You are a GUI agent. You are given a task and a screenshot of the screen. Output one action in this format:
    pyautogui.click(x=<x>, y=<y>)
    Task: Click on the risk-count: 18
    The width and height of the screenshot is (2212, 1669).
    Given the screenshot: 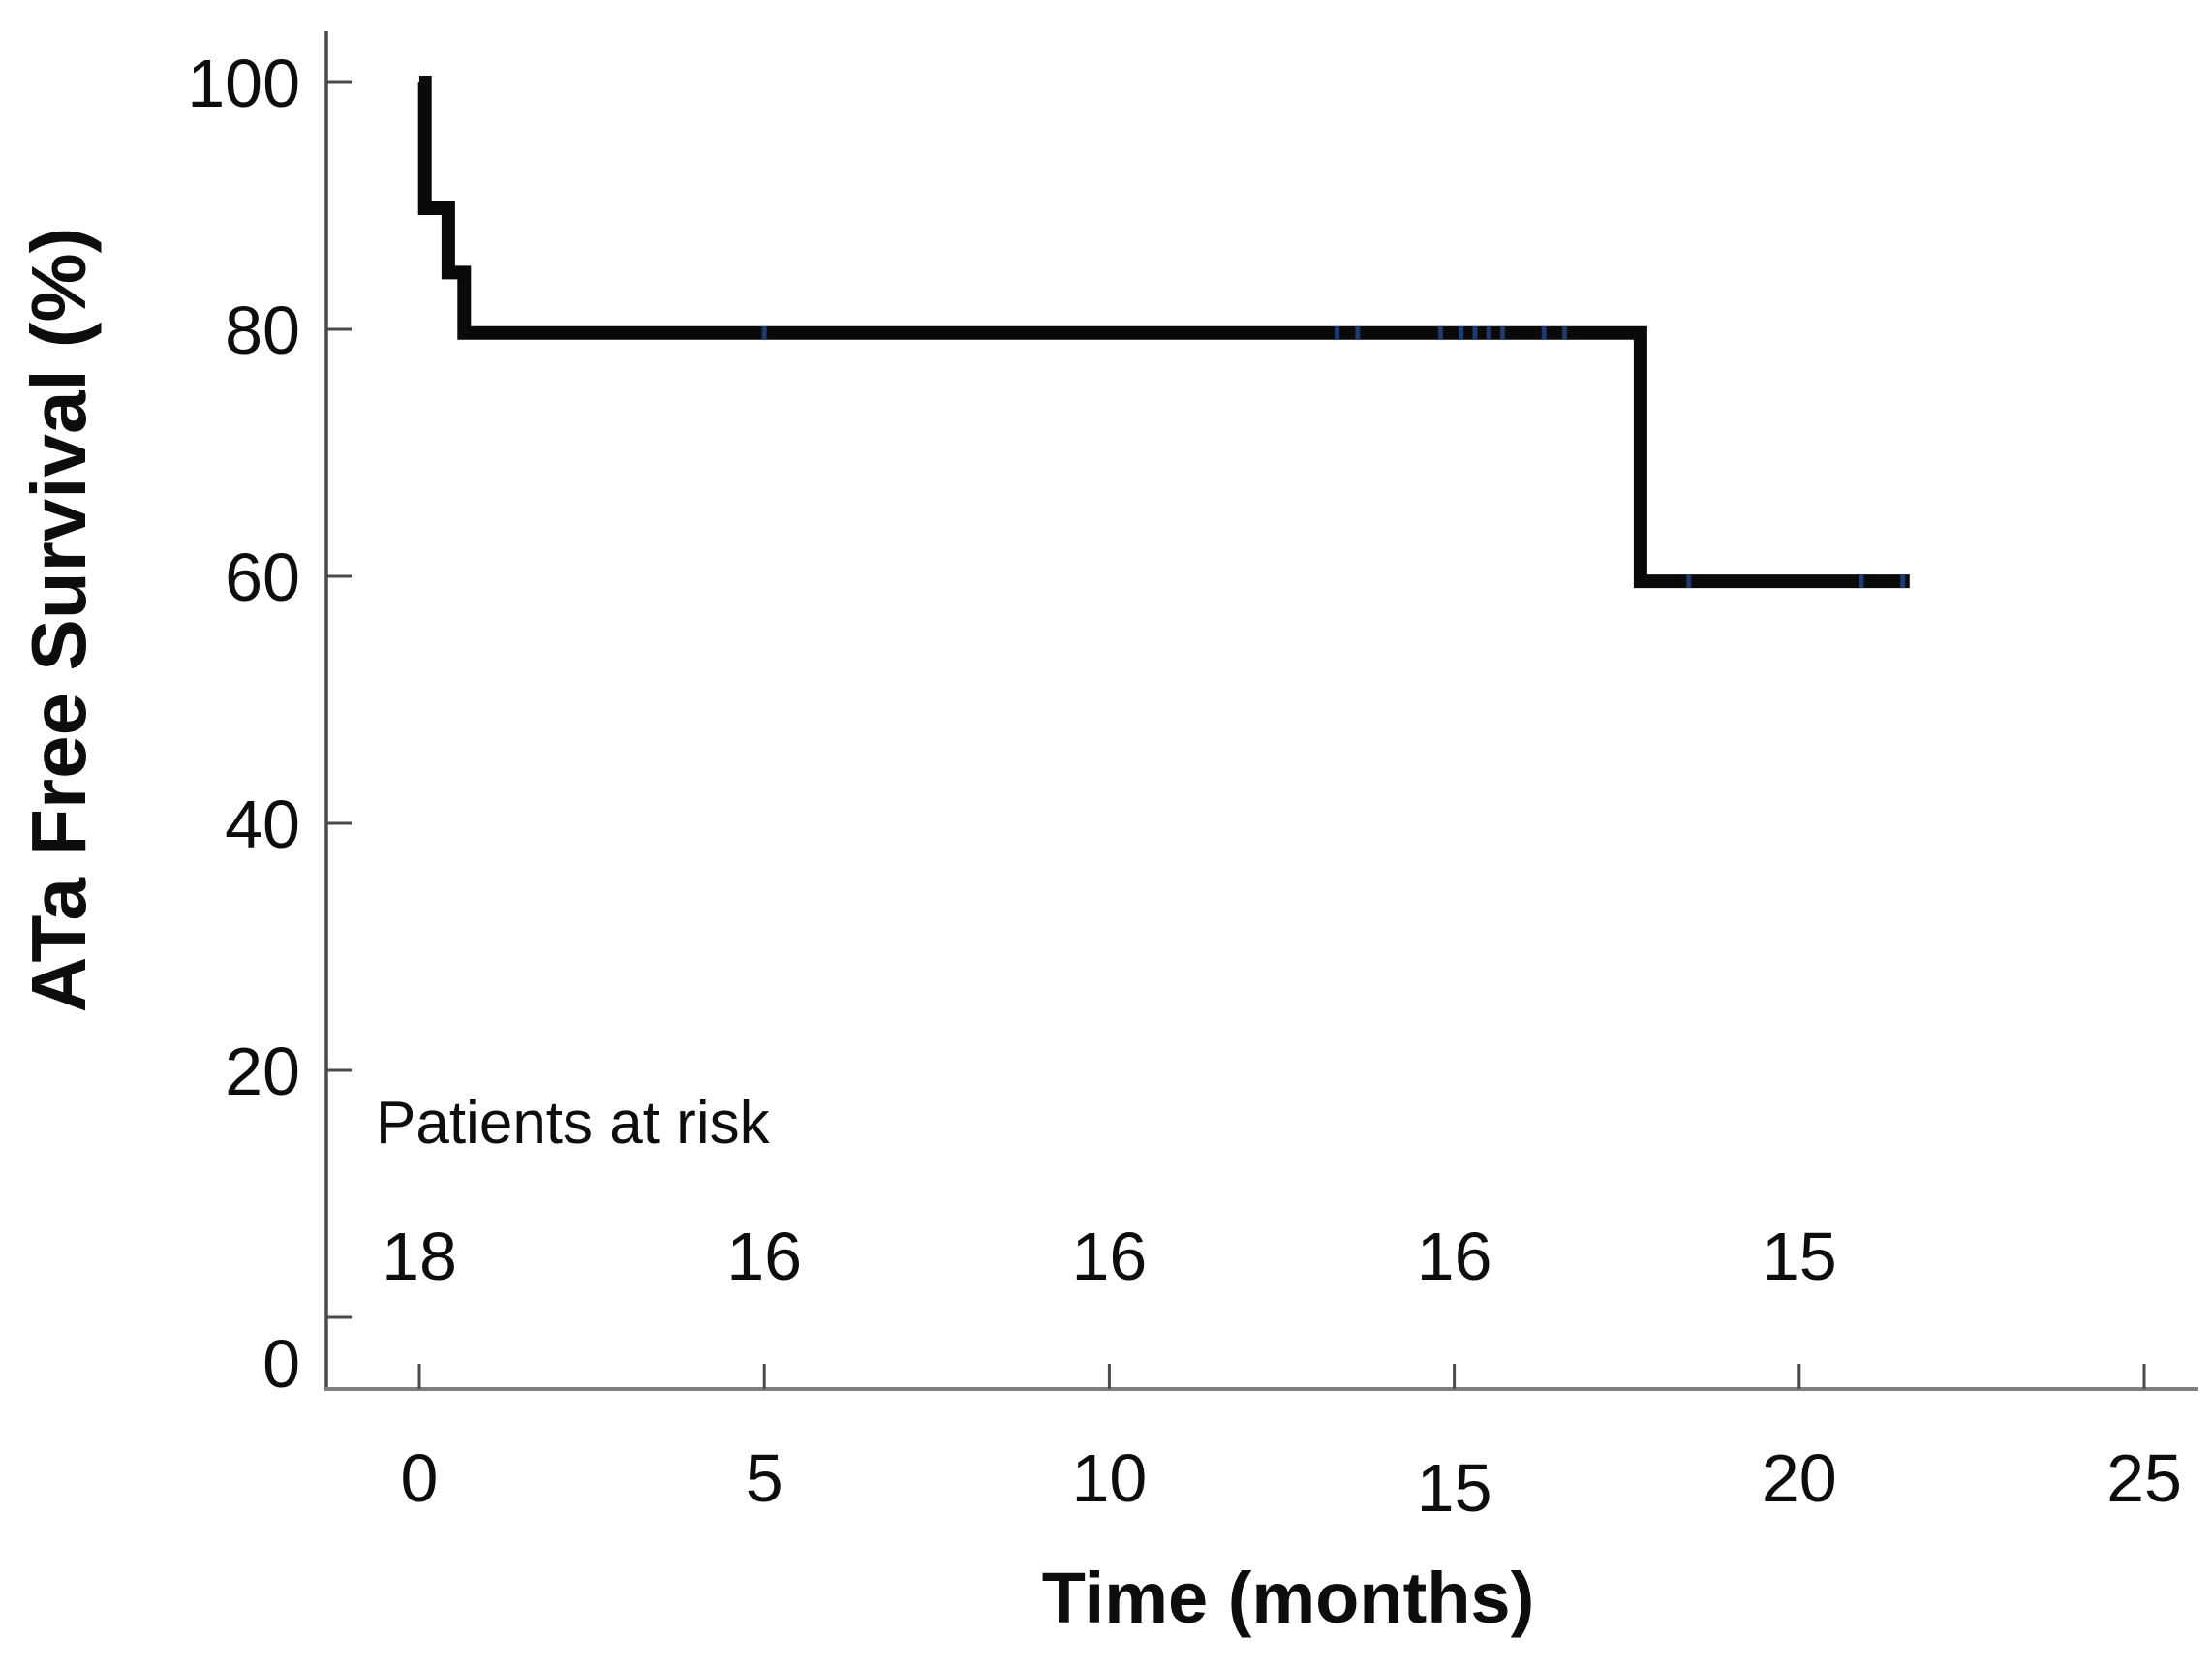 What is the action you would take?
    pyautogui.click(x=420, y=1256)
    